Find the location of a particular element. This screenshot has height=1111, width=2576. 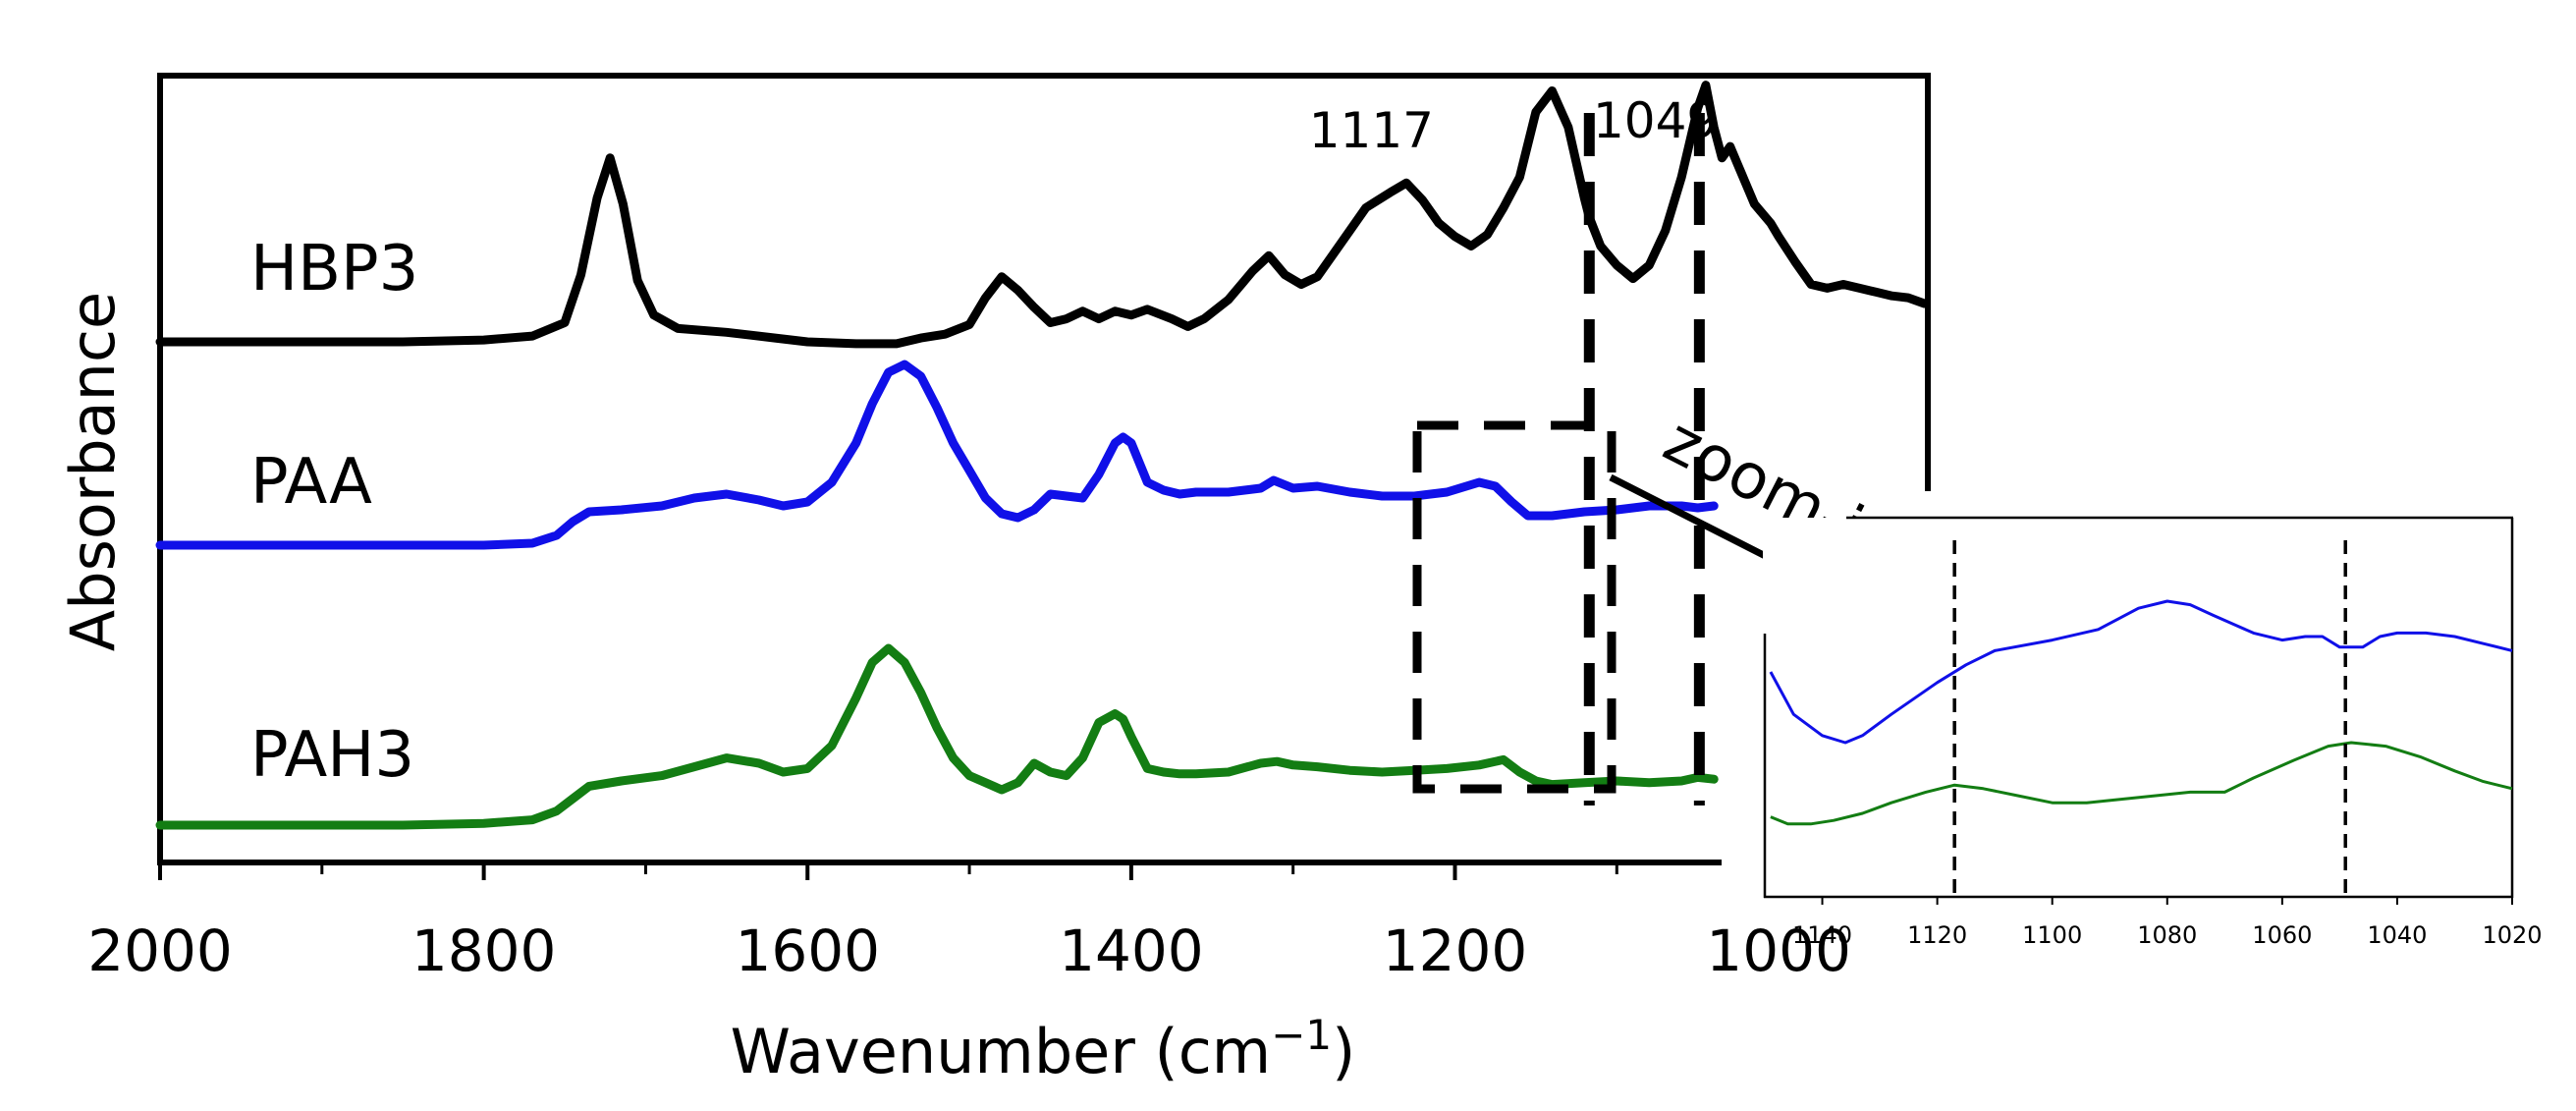

zoom-region-box is located at coordinates (1514, 607).